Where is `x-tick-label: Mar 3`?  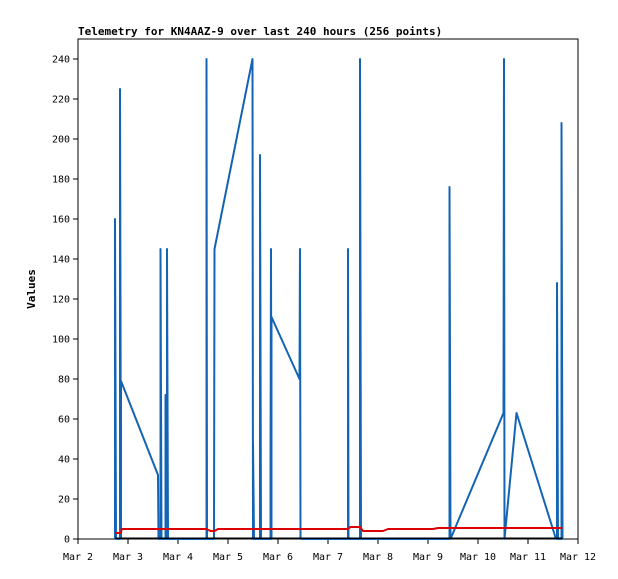 x-tick-label: Mar 3 is located at coordinates (128, 557).